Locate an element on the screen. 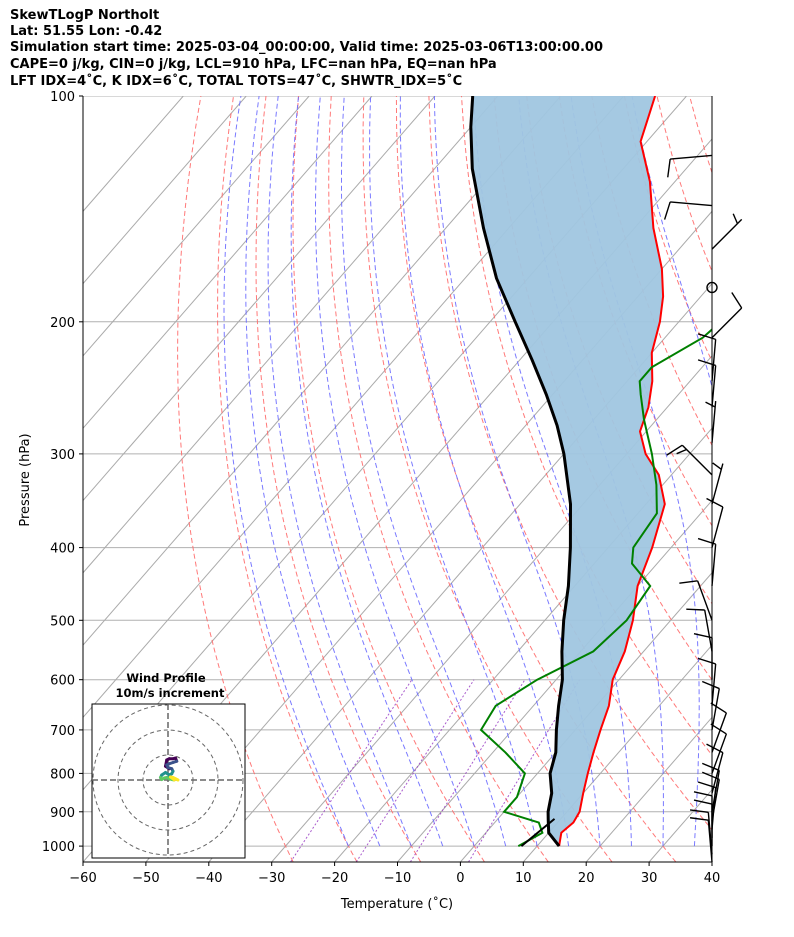 This screenshot has height=937, width=794. x-tick-label: 0 is located at coordinates (460, 878).